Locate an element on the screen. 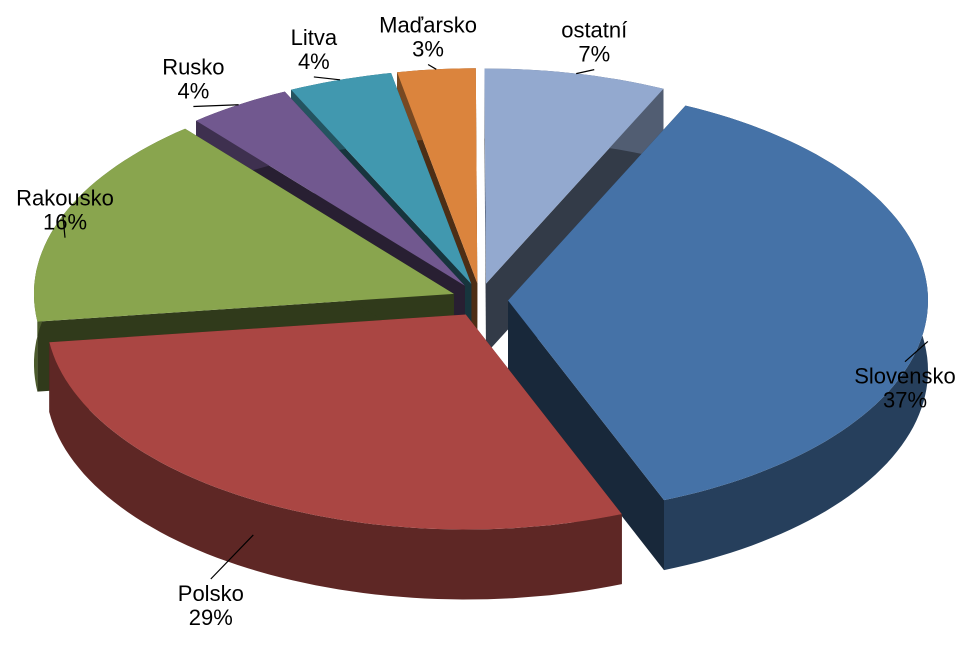 This screenshot has height=646, width=971. category-label: Litva is located at coordinates (314, 37).